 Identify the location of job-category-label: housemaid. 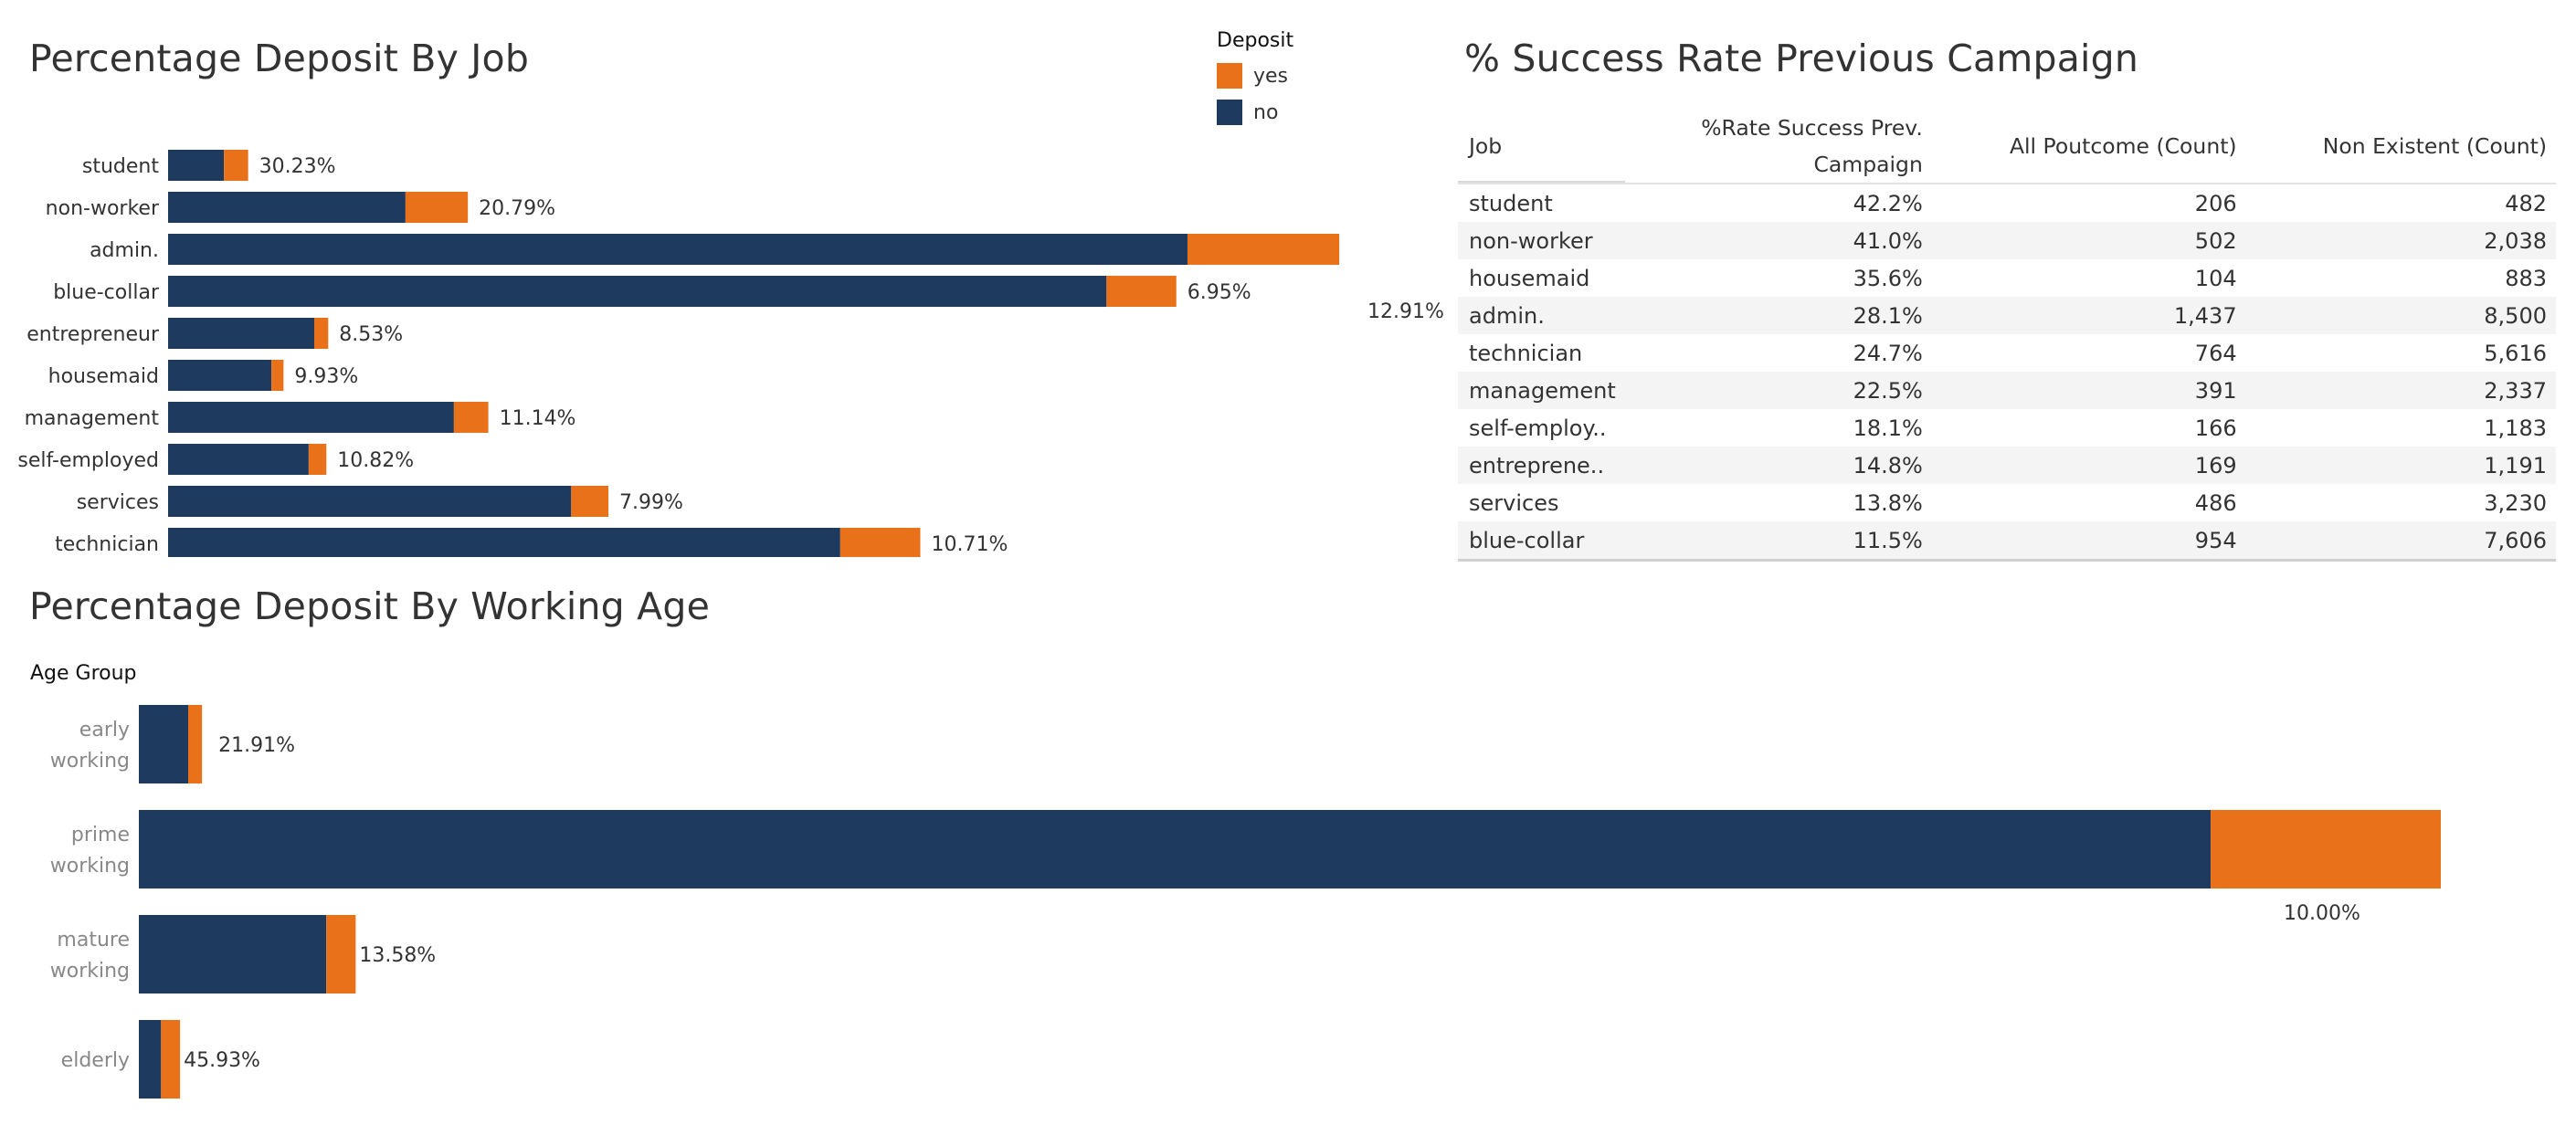
(103, 377).